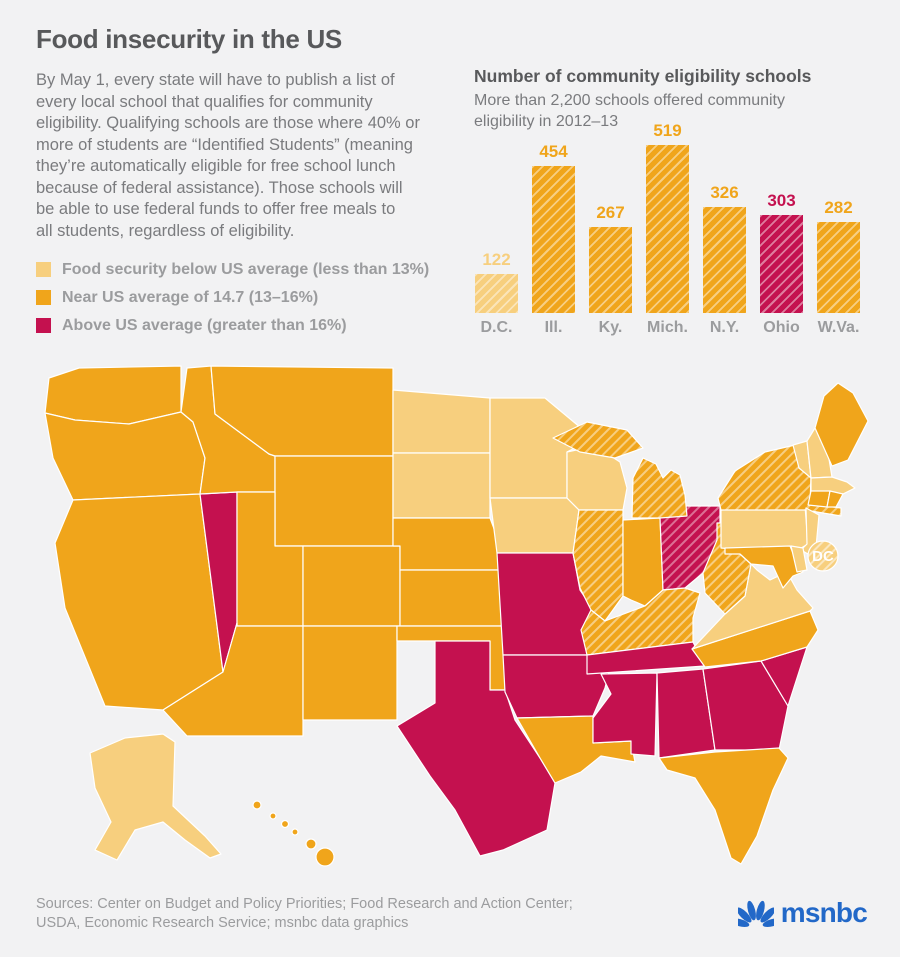 This screenshot has width=900, height=957. What do you see at coordinates (43, 297) in the screenshot?
I see `legend-swatch-near` at bounding box center [43, 297].